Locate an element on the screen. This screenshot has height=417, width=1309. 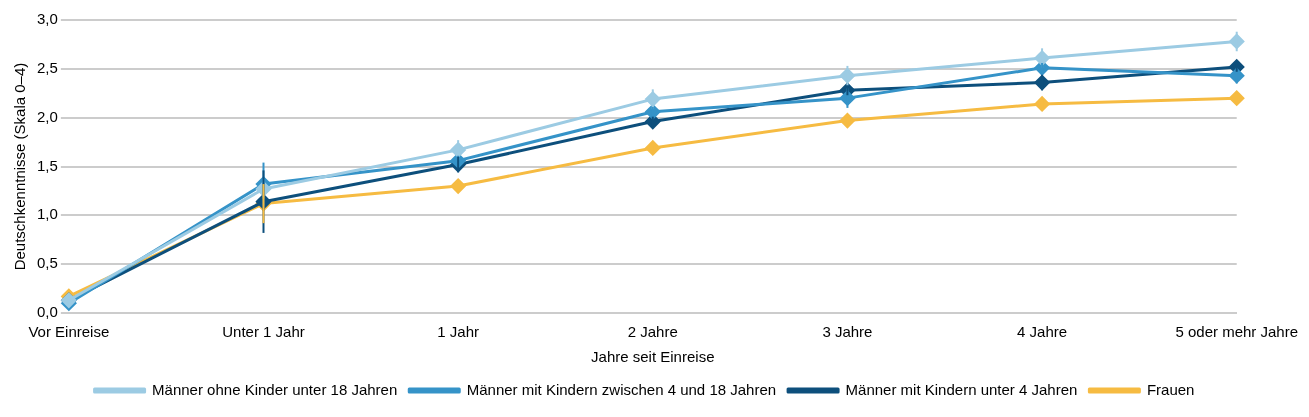
y-tick-label: 1,5 is located at coordinates (47, 165).